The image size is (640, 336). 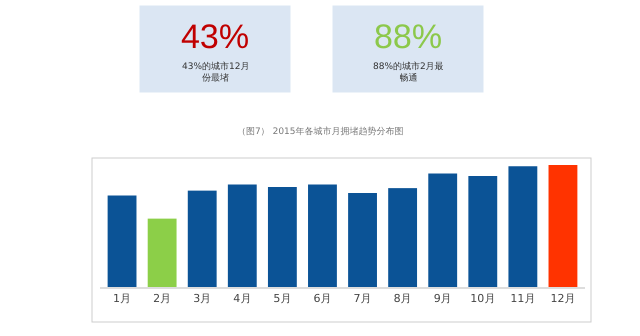 I want to click on x-tick-label: 5月, so click(x=282, y=299).